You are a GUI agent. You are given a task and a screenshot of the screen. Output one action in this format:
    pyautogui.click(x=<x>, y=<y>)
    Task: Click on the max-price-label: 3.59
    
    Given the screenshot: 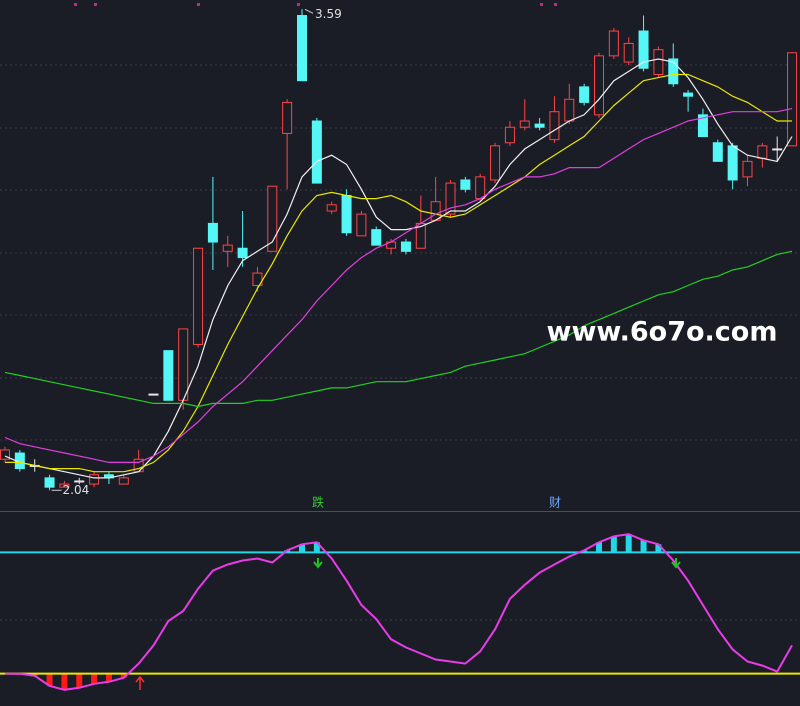 What is the action you would take?
    pyautogui.click(x=328, y=14)
    